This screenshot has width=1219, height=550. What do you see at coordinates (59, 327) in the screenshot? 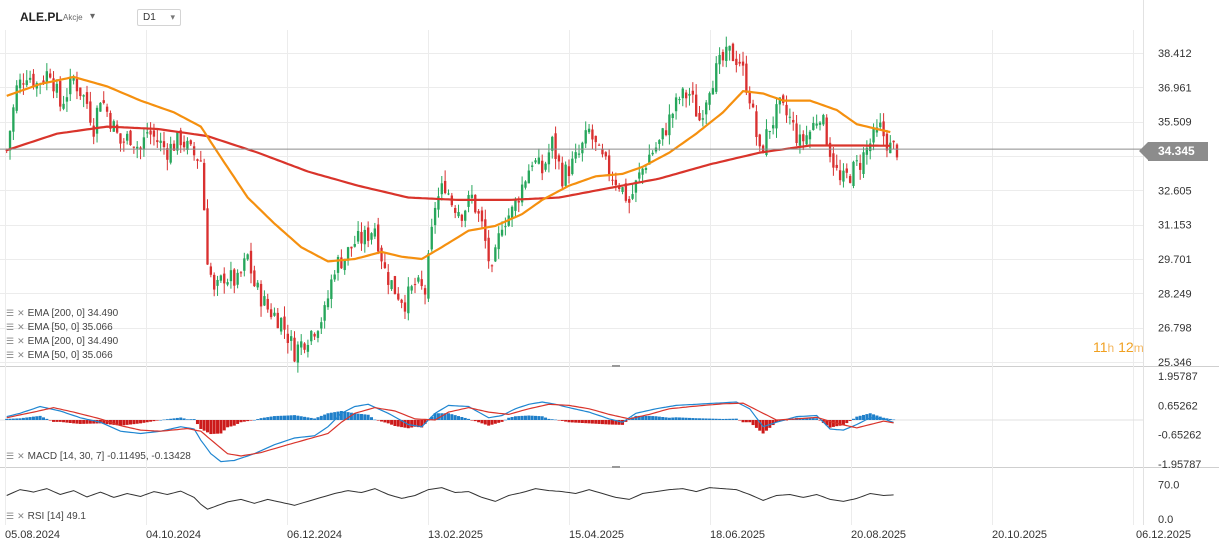
I see `indicator-legend-ema50: ☰ ✕ EMA [50, 0] 35.066` at bounding box center [59, 327].